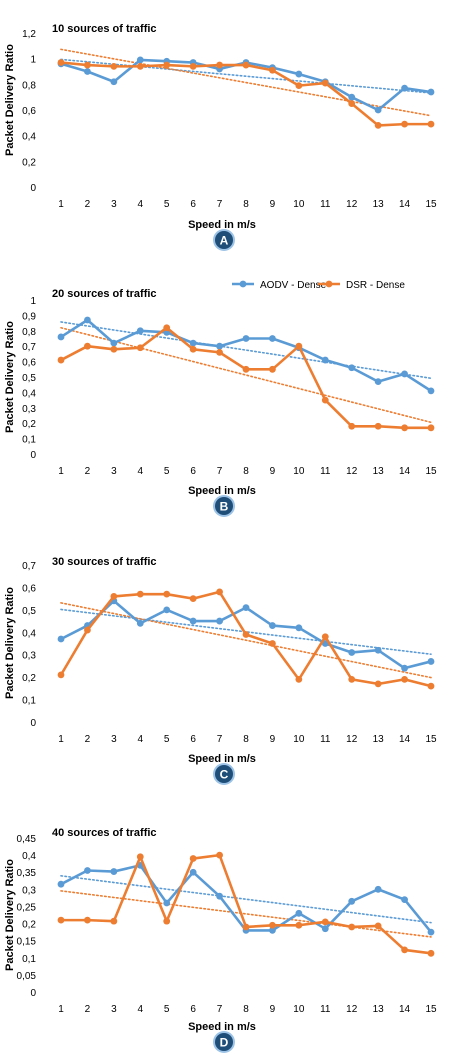  I want to click on y-tick-label: 1, so click(33, 60).